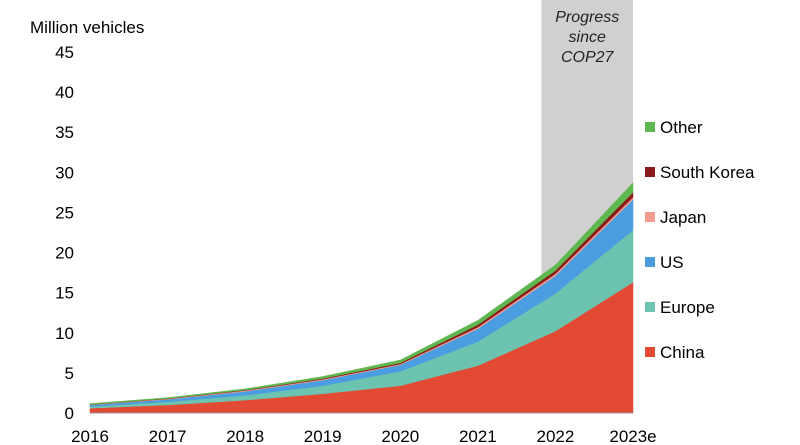 This screenshot has width=800, height=445. What do you see at coordinates (588, 57) in the screenshot?
I see `highlight-label-line: COP27` at bounding box center [588, 57].